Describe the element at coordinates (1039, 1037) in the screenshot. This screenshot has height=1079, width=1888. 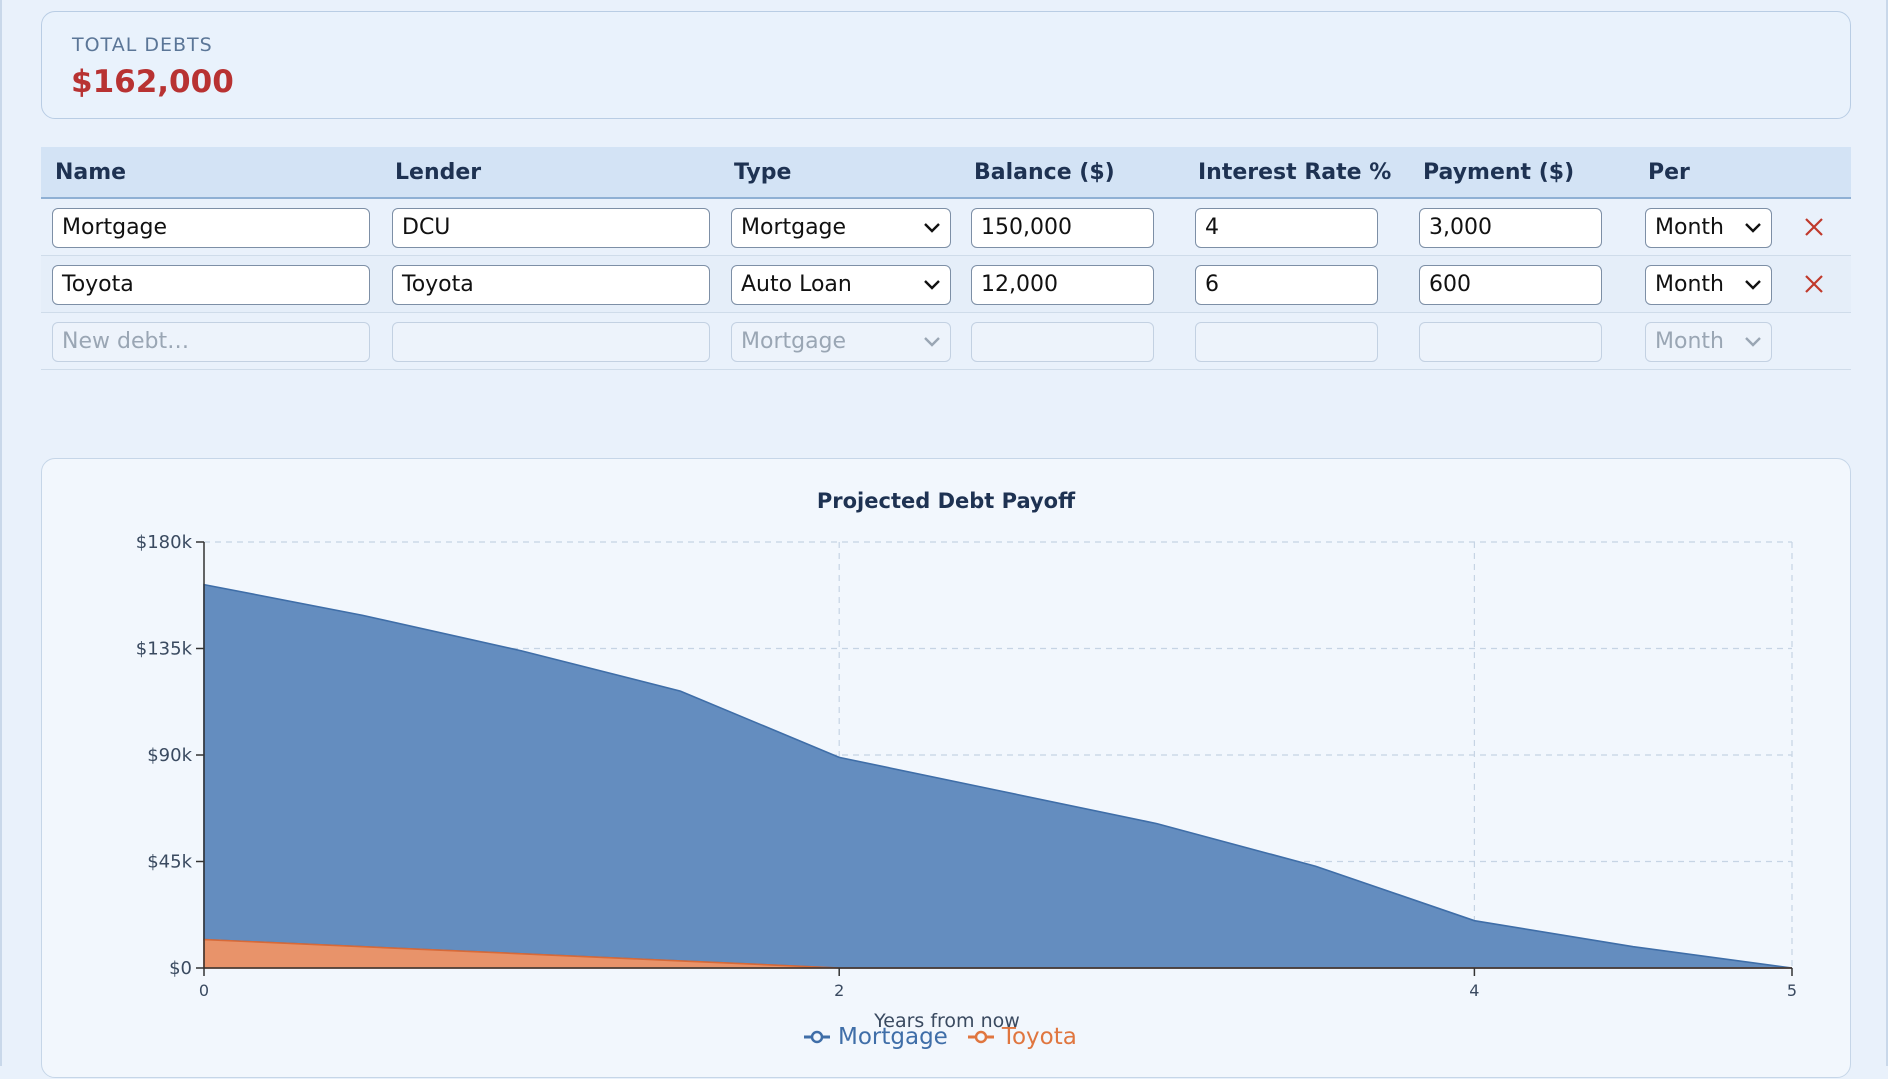
I see `legend-label: Toyota` at that location.